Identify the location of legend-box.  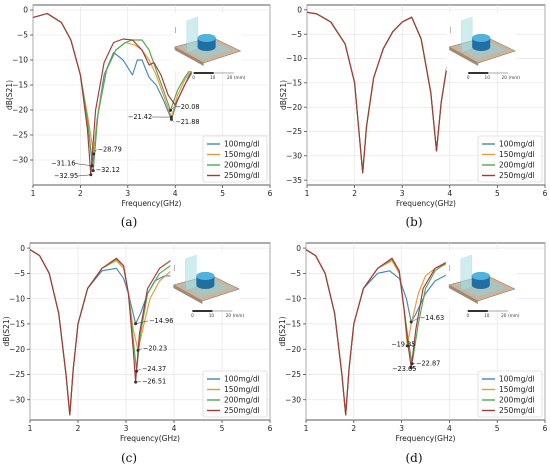
(510, 159).